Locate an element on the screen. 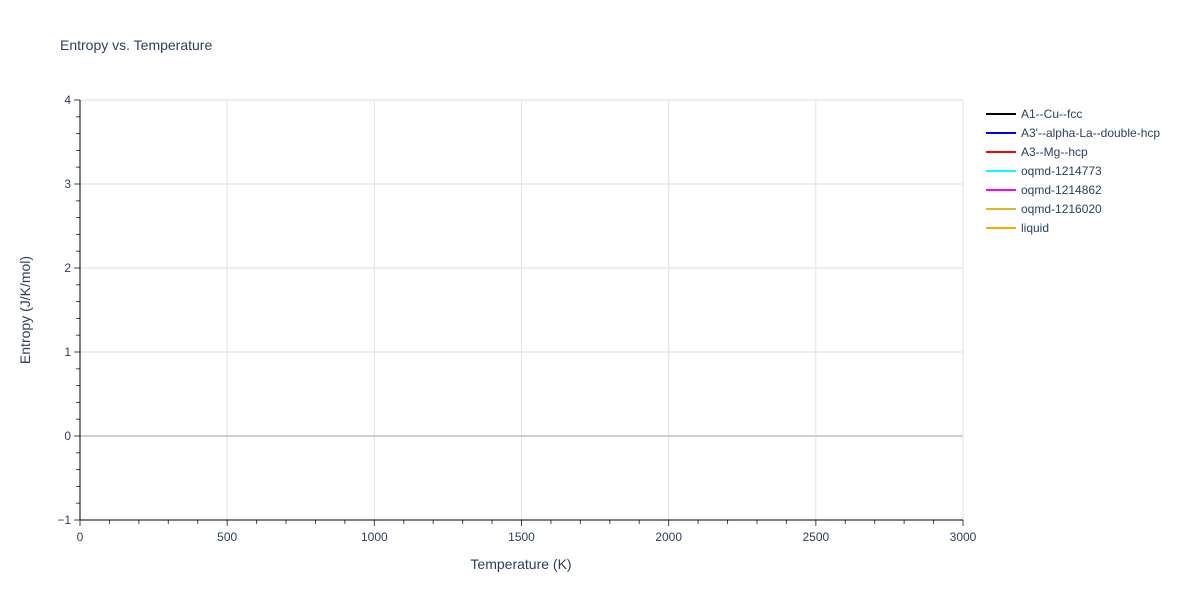 This screenshot has height=600, width=1200. x-tick-label: 500 is located at coordinates (227, 537).